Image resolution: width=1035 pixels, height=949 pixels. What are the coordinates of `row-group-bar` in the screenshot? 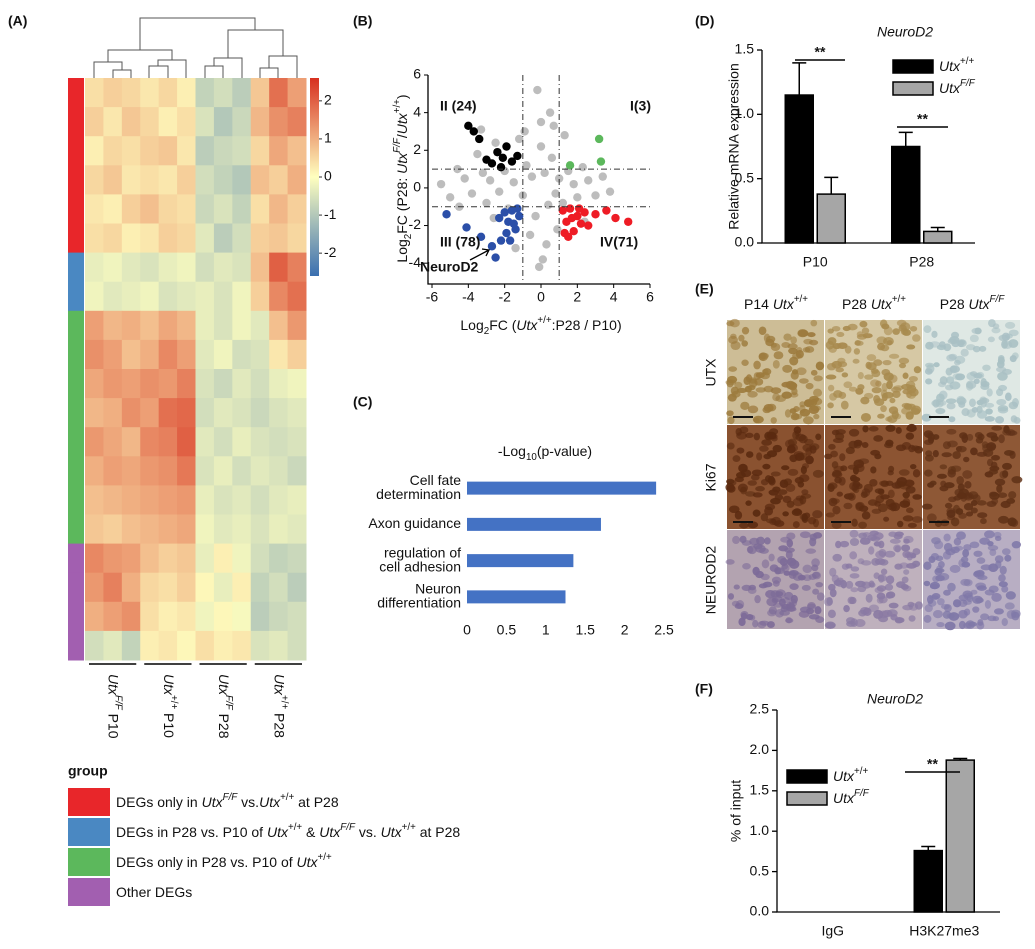 It's located at (76, 384).